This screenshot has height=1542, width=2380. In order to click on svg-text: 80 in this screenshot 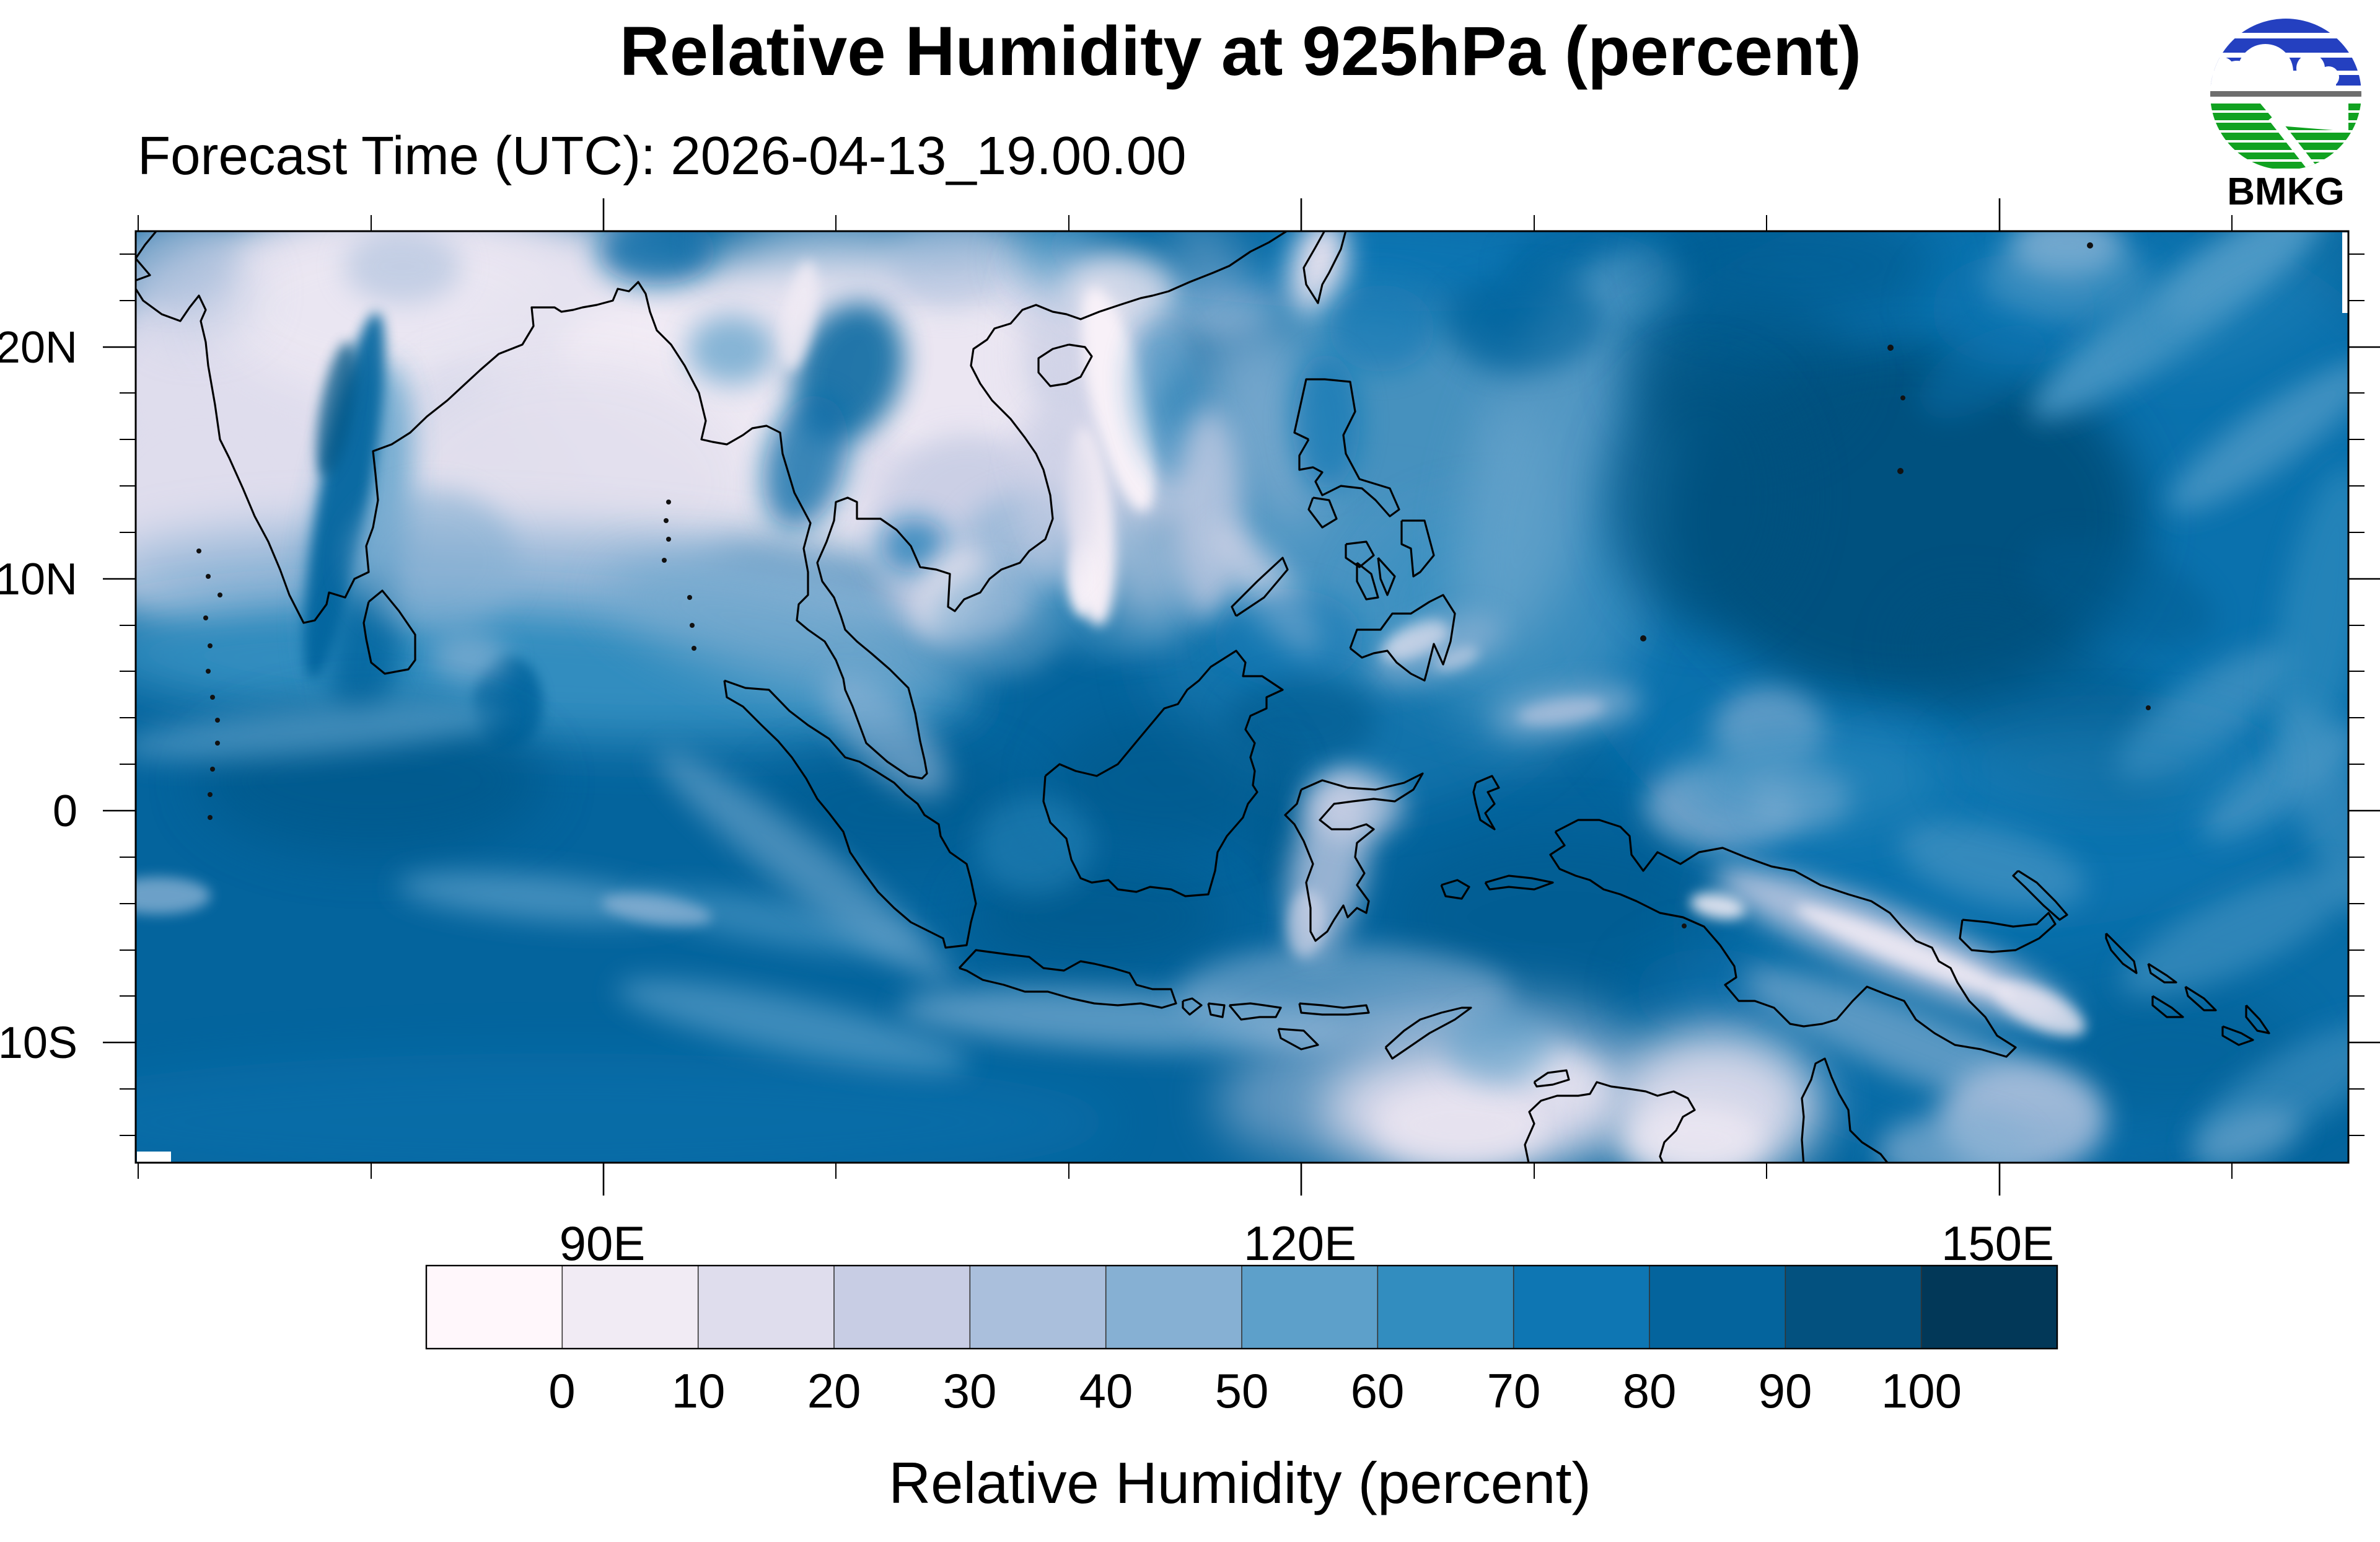, I will do `click(1650, 1391)`.